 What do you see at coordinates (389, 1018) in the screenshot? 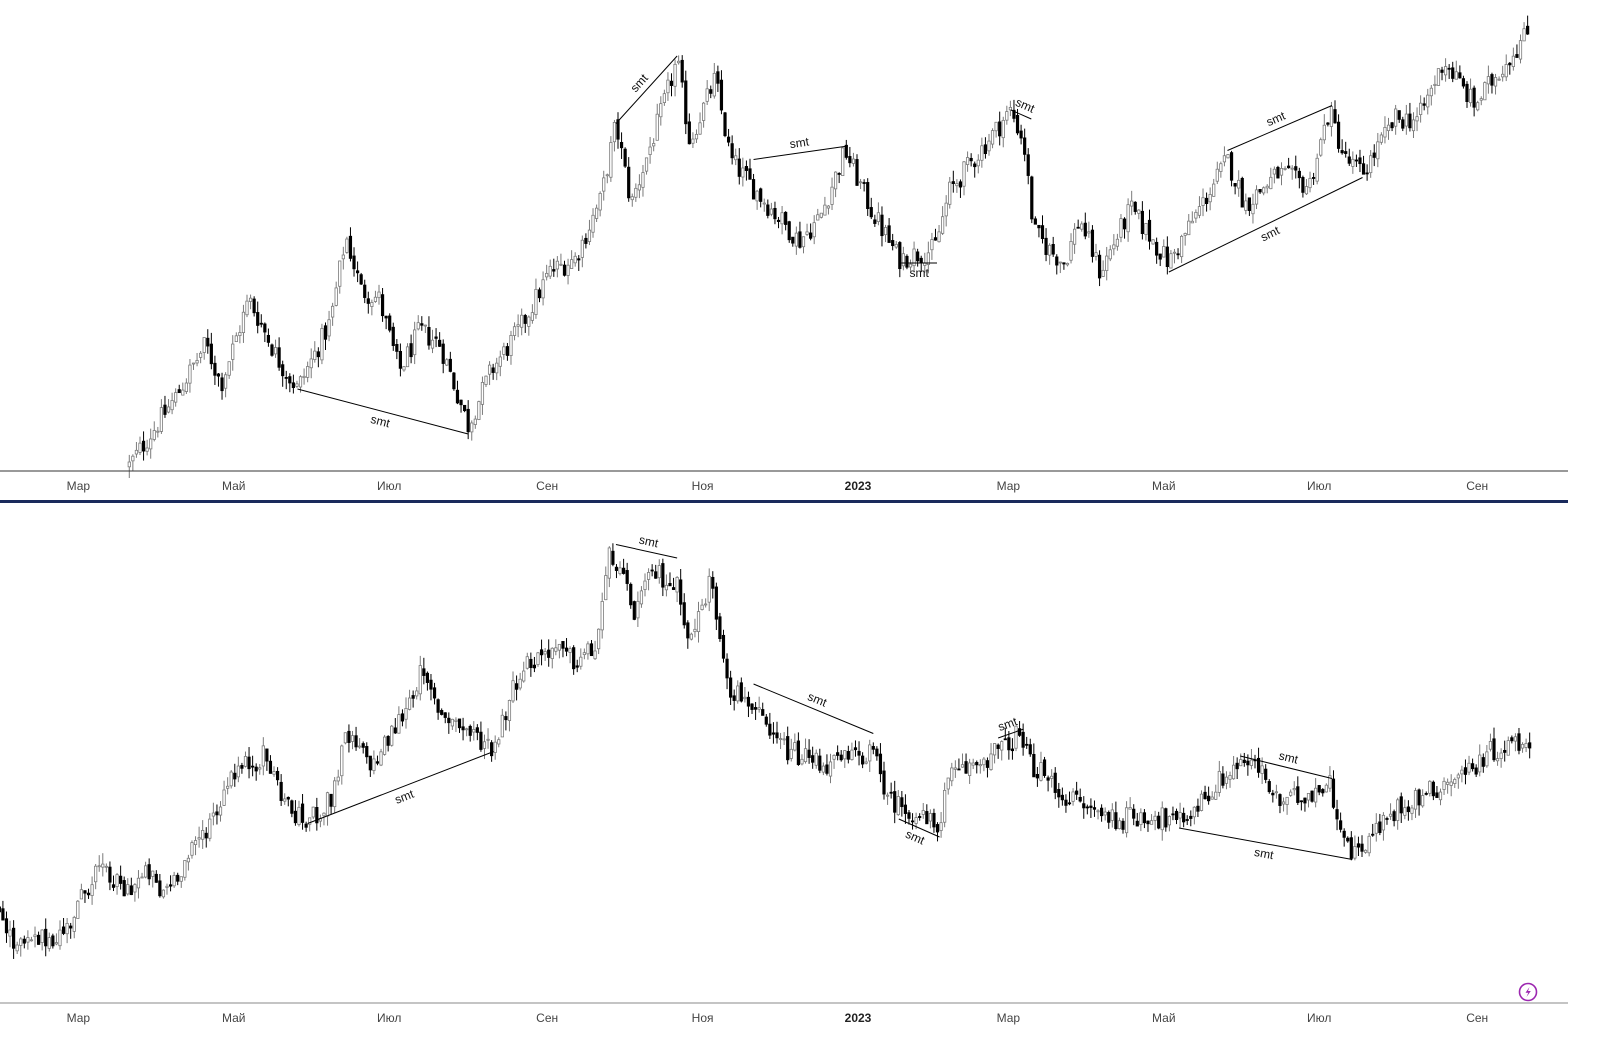
I see `x-tick-label: Июл` at bounding box center [389, 1018].